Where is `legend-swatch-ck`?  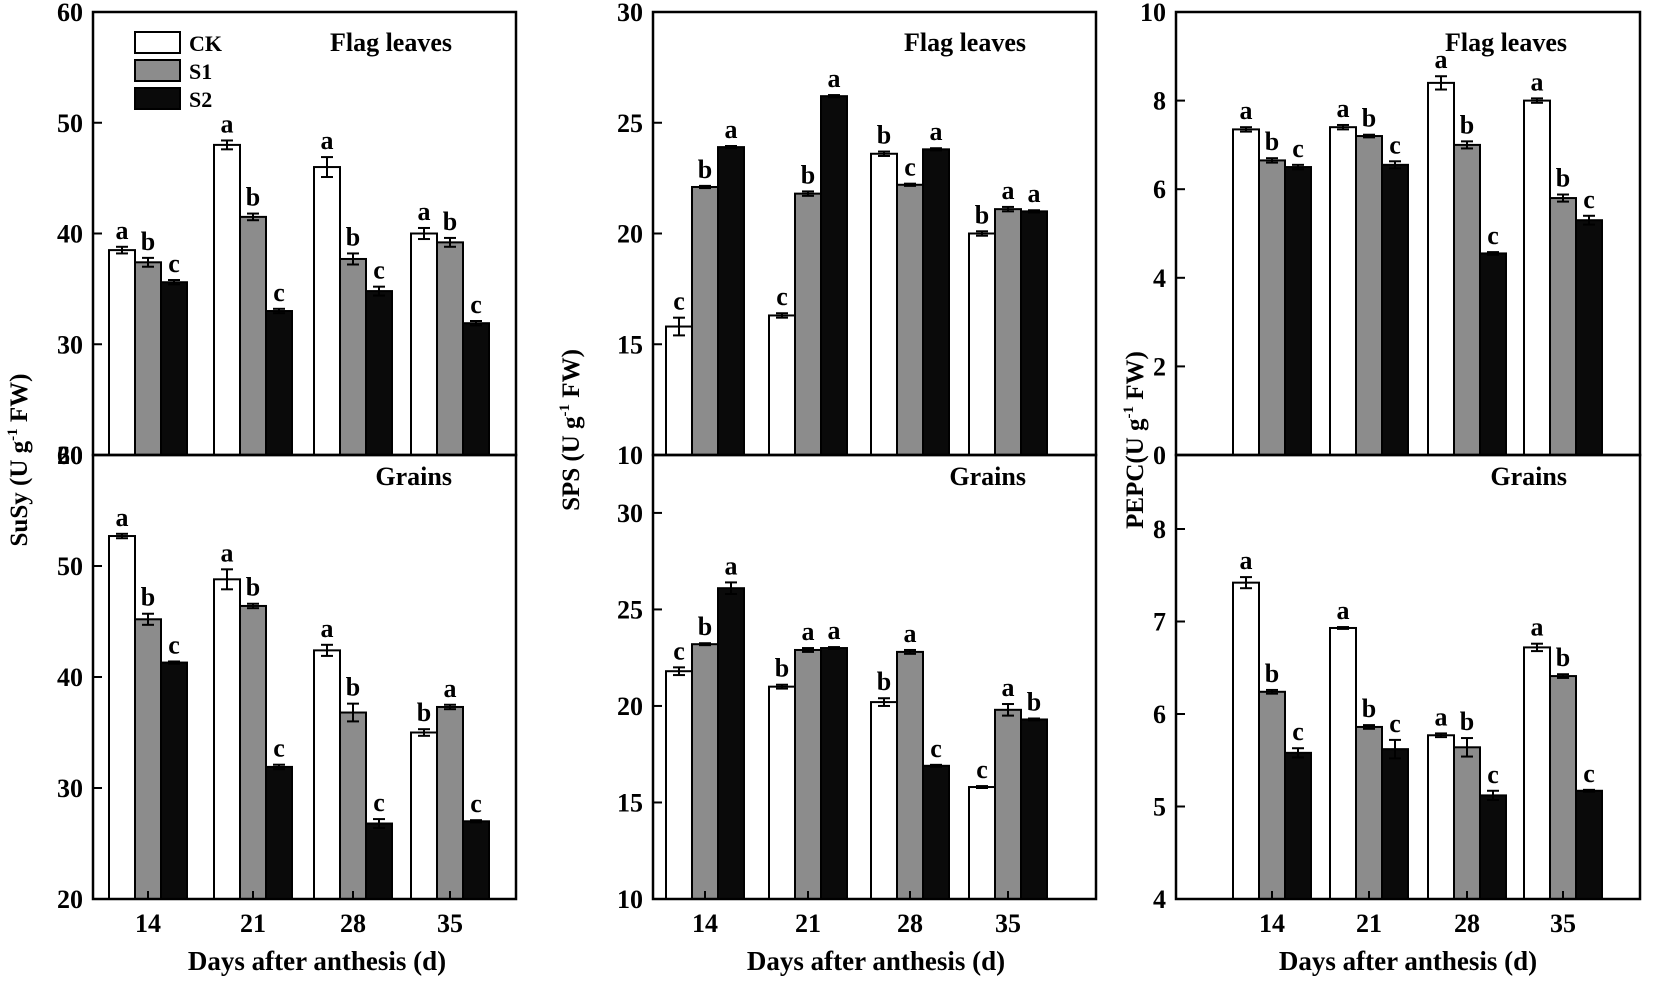
legend-swatch-ck is located at coordinates (157, 42).